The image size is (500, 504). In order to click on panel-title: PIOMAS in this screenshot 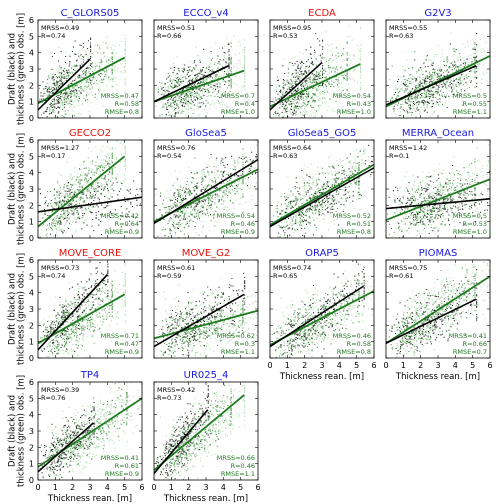, I will do `click(438, 253)`.